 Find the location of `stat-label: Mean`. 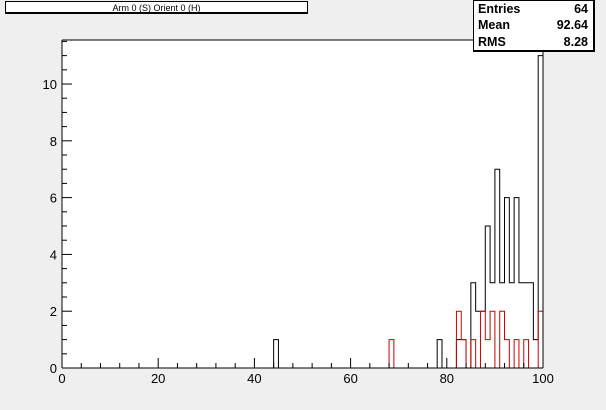

stat-label: Mean is located at coordinates (494, 25).